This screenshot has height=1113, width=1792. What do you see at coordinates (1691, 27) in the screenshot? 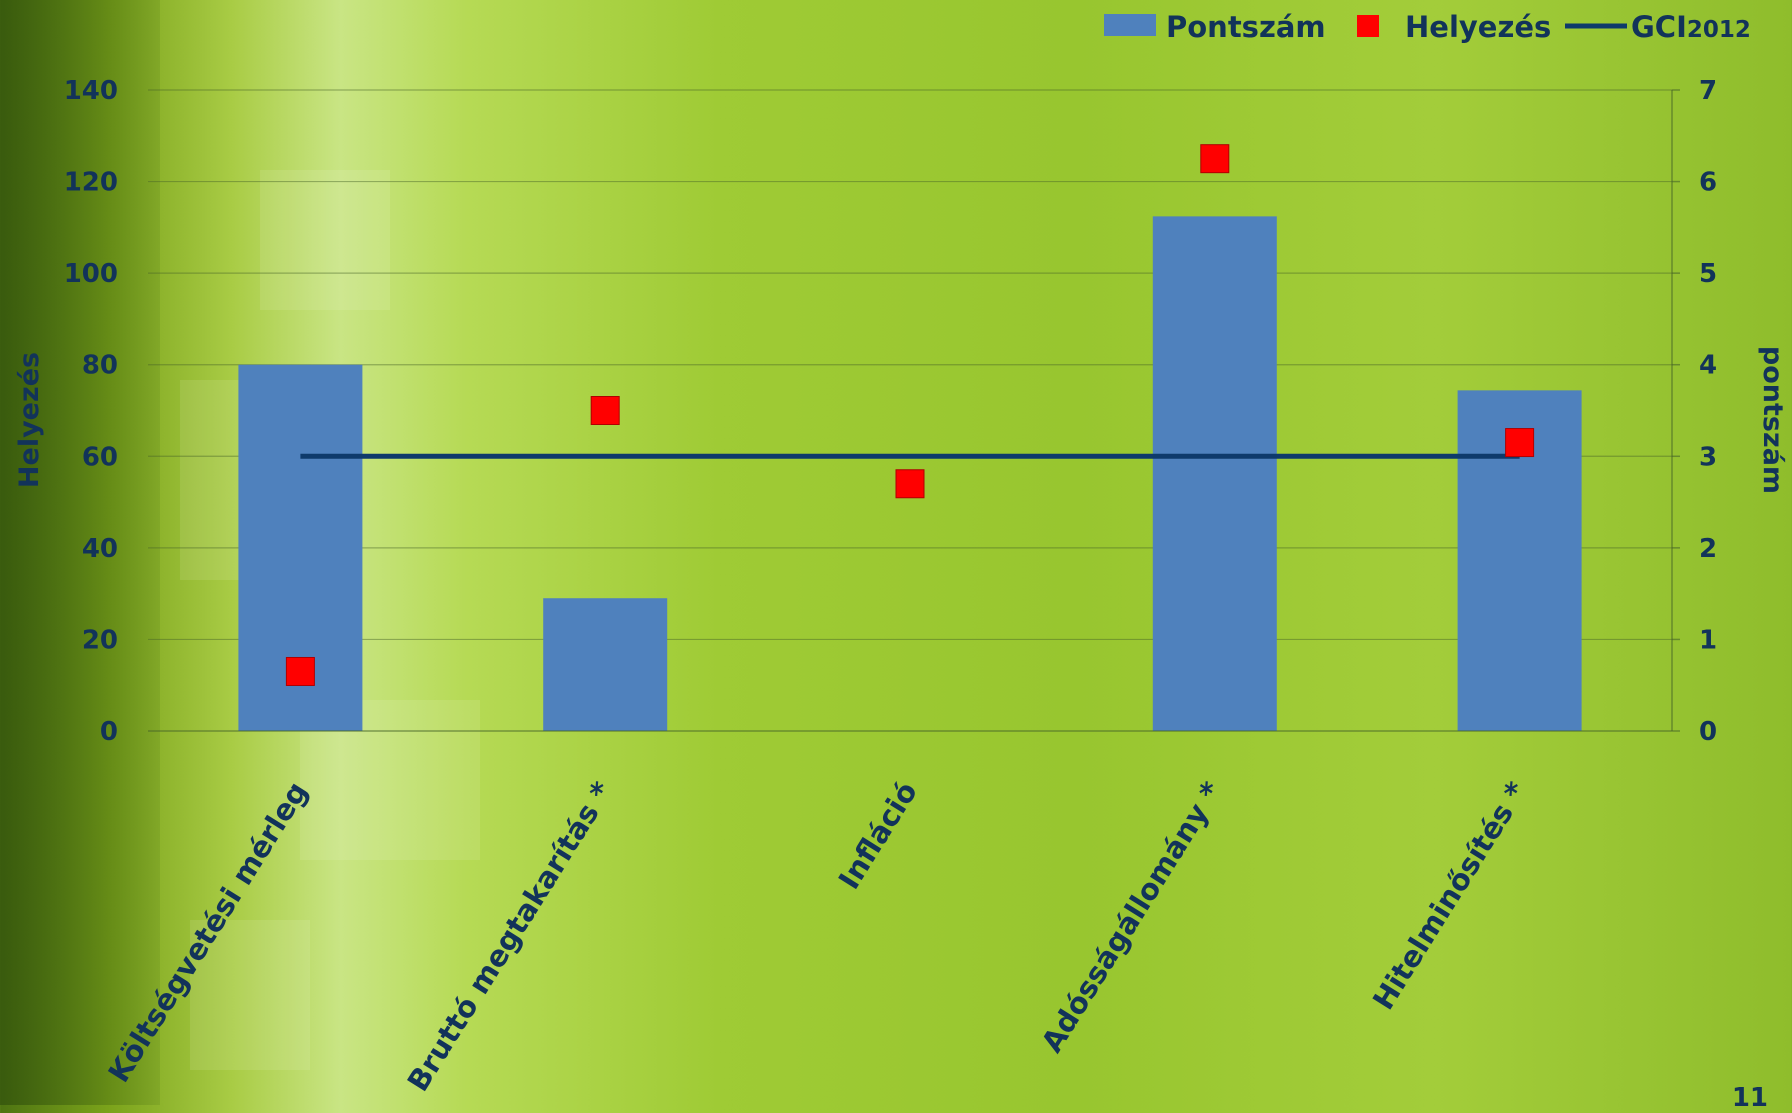
I see `legend-label-gci2012: GCI2012` at bounding box center [1691, 27].